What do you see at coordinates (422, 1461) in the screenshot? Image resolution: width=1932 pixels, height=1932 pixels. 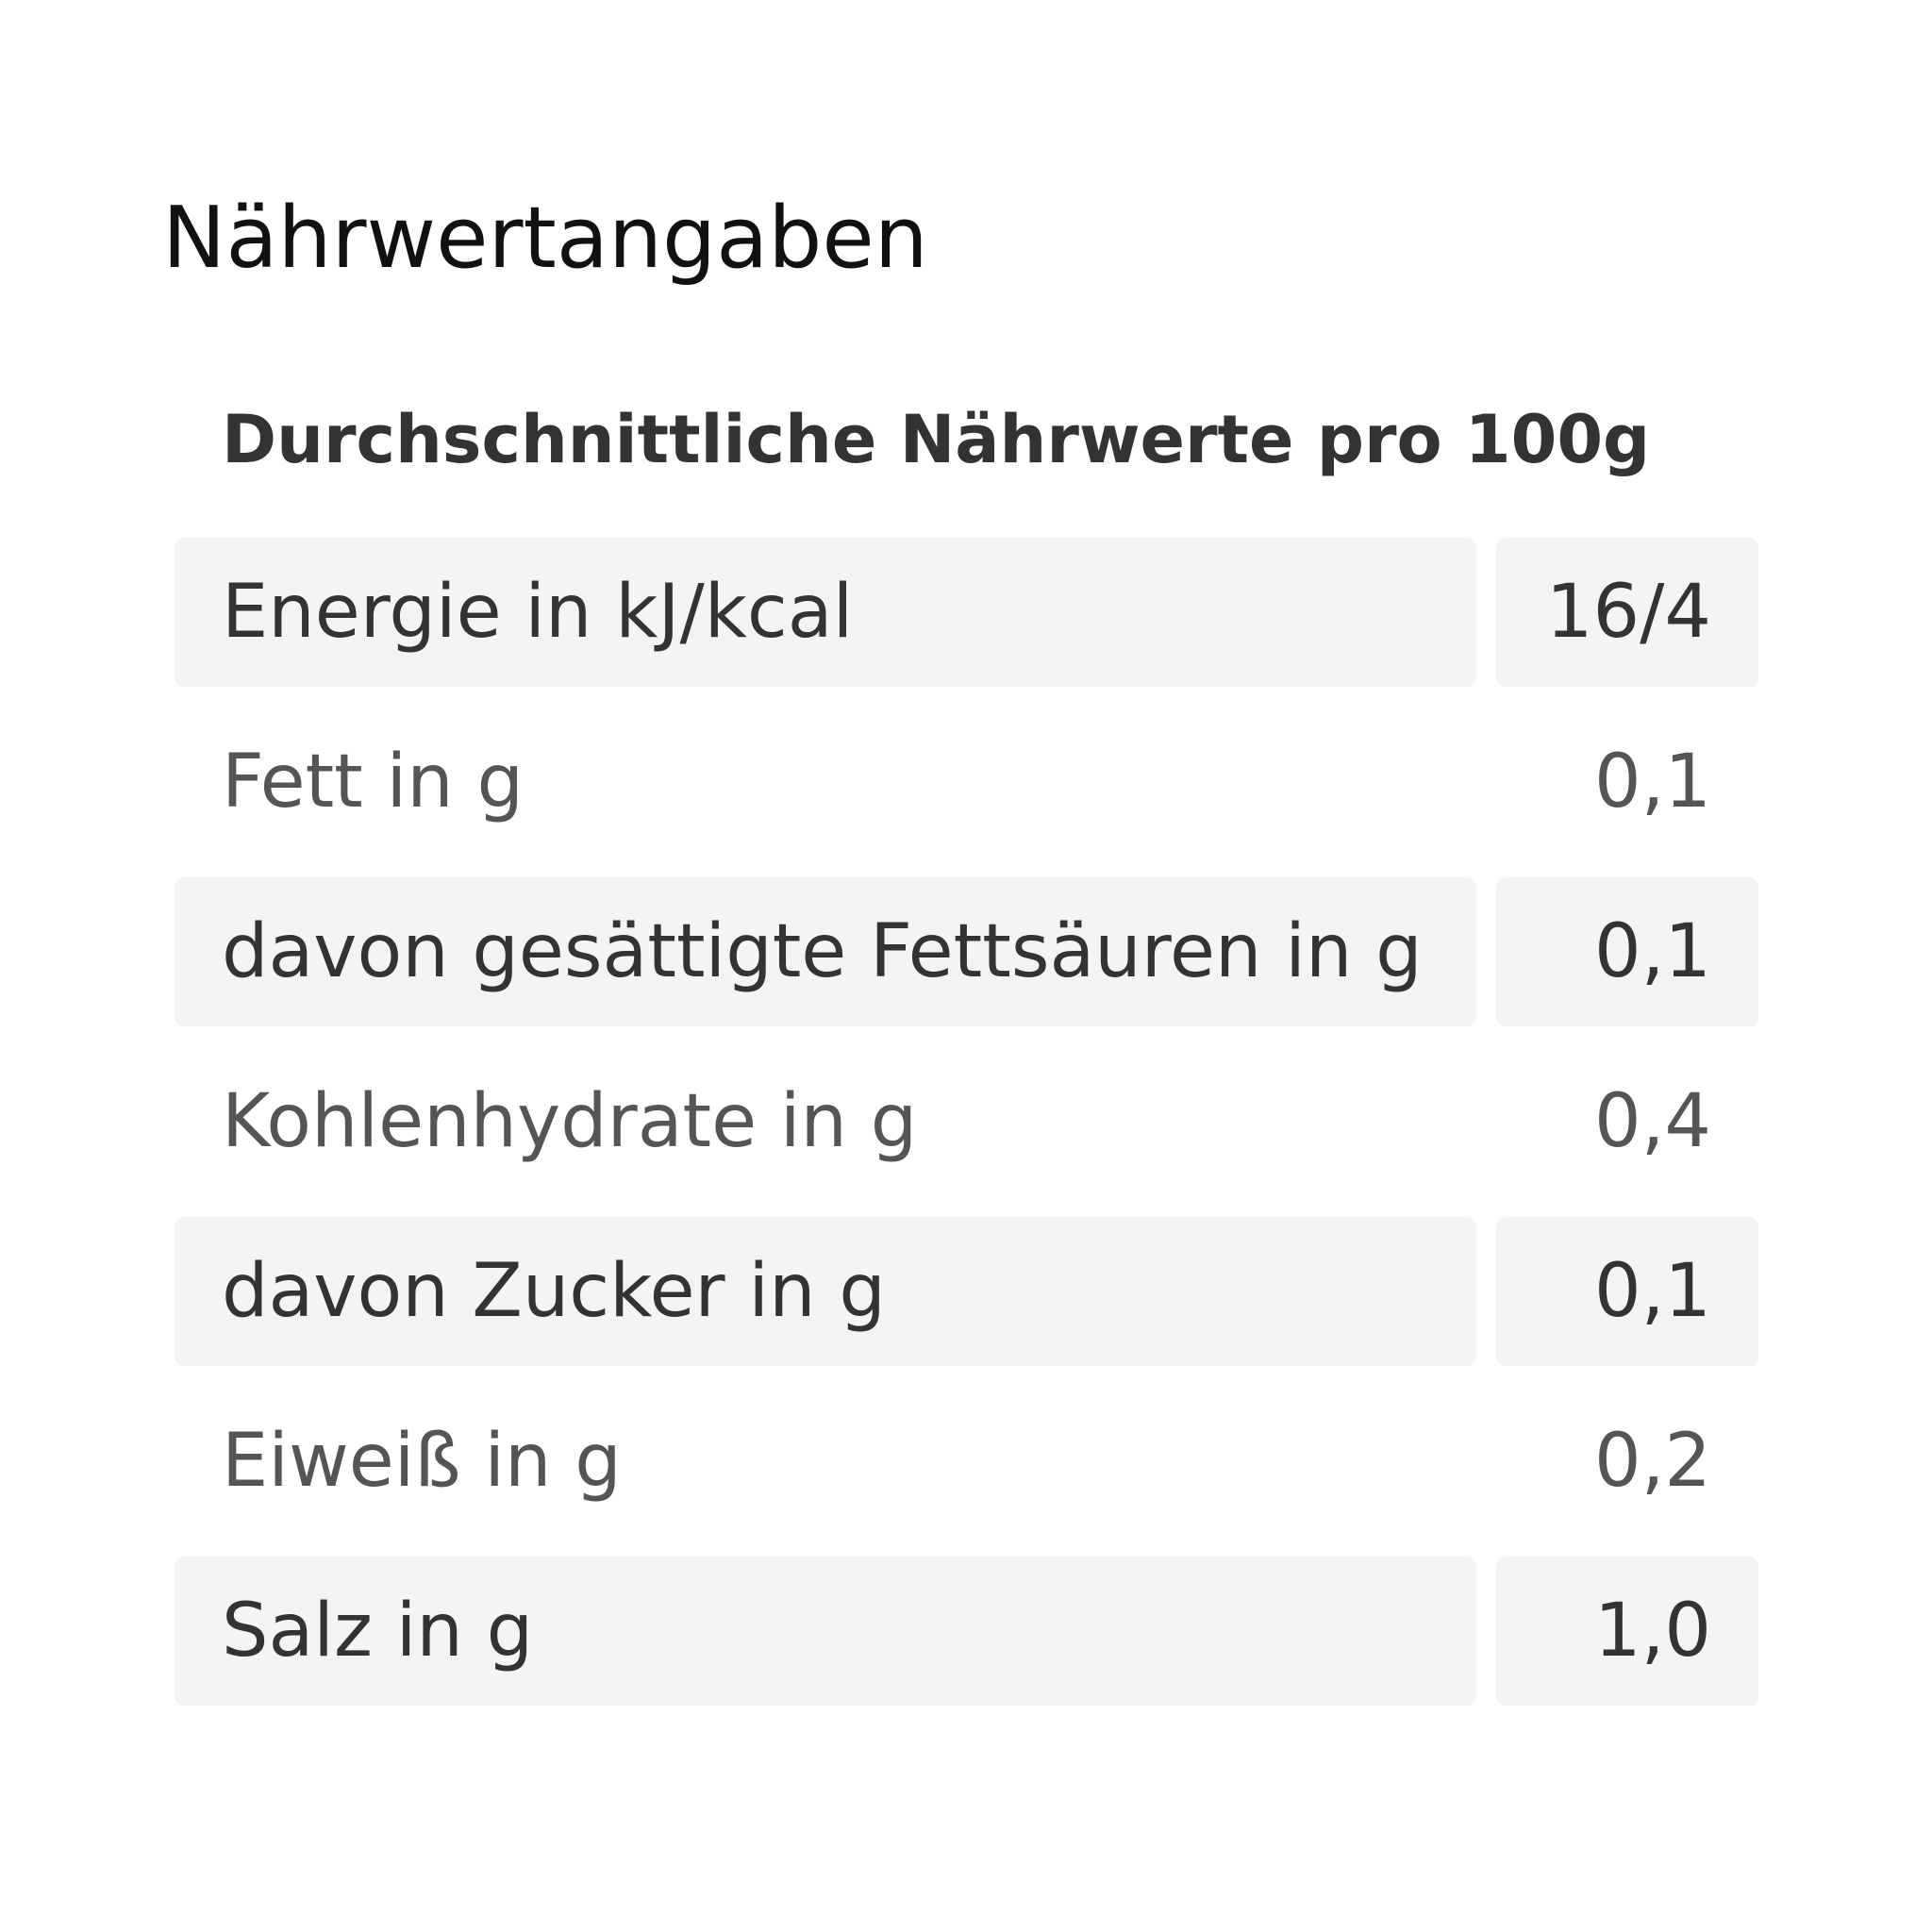 I see `row-label: Eiweiß in g` at bounding box center [422, 1461].